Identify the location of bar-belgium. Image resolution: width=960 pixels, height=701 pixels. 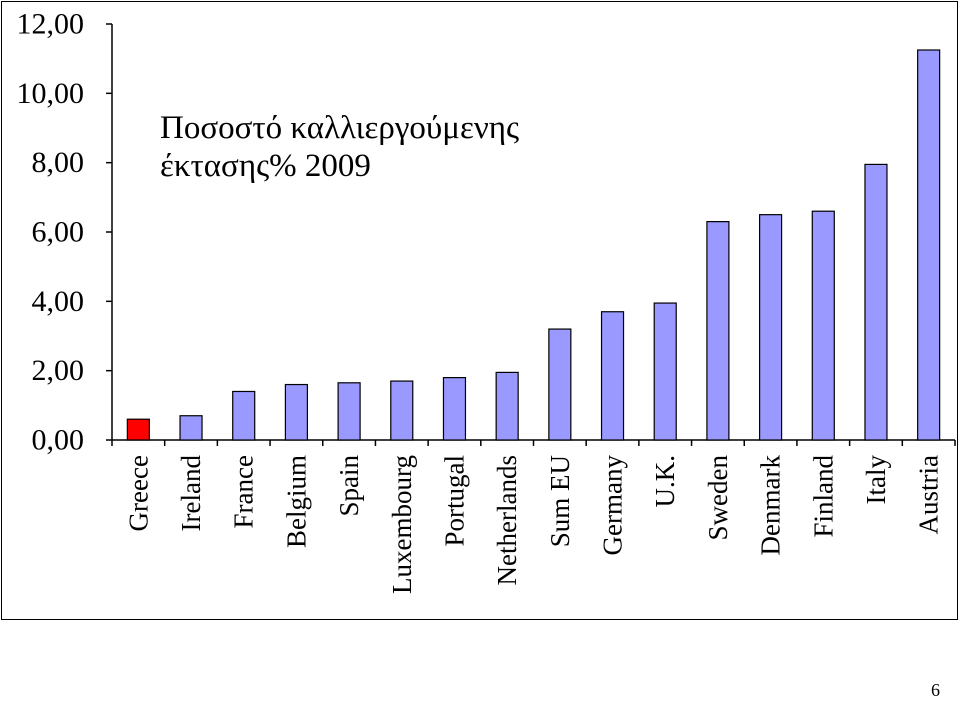
(296, 412).